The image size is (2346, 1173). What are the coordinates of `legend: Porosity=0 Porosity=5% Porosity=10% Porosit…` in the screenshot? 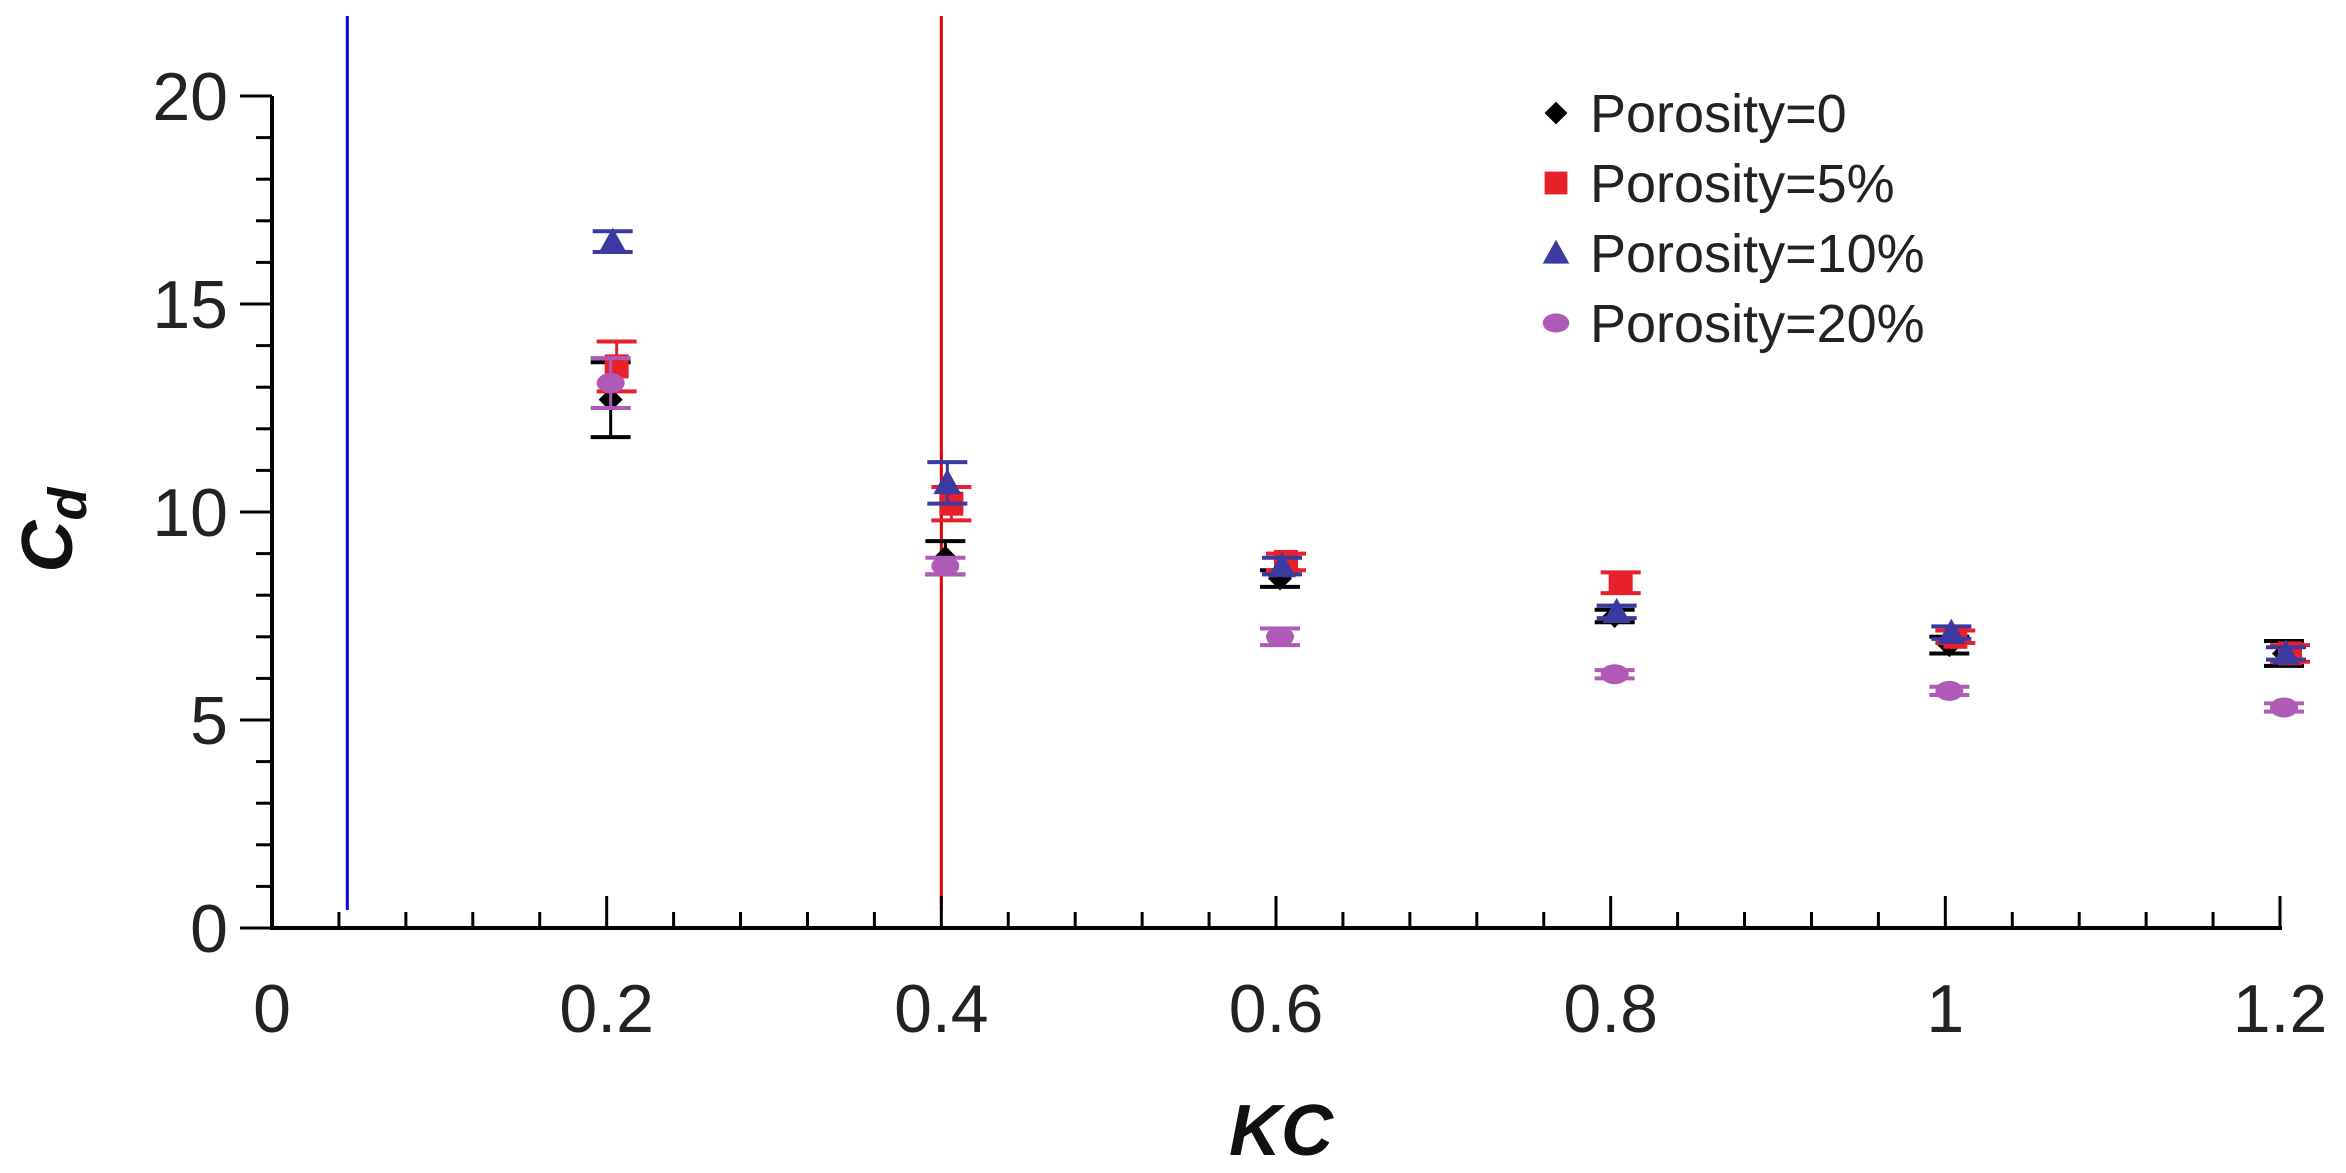 It's located at (1733, 219).